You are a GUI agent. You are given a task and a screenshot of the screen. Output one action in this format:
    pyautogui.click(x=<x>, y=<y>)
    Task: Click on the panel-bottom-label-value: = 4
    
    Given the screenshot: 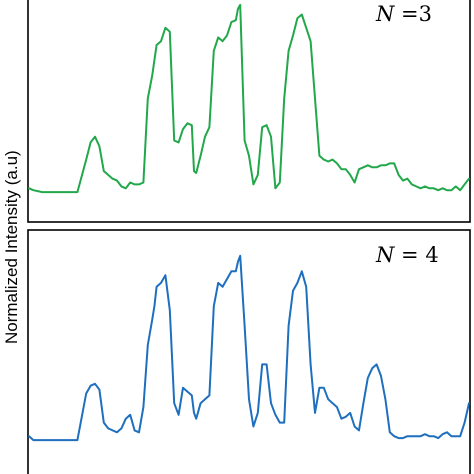 What is the action you would take?
    pyautogui.click(x=416, y=255)
    